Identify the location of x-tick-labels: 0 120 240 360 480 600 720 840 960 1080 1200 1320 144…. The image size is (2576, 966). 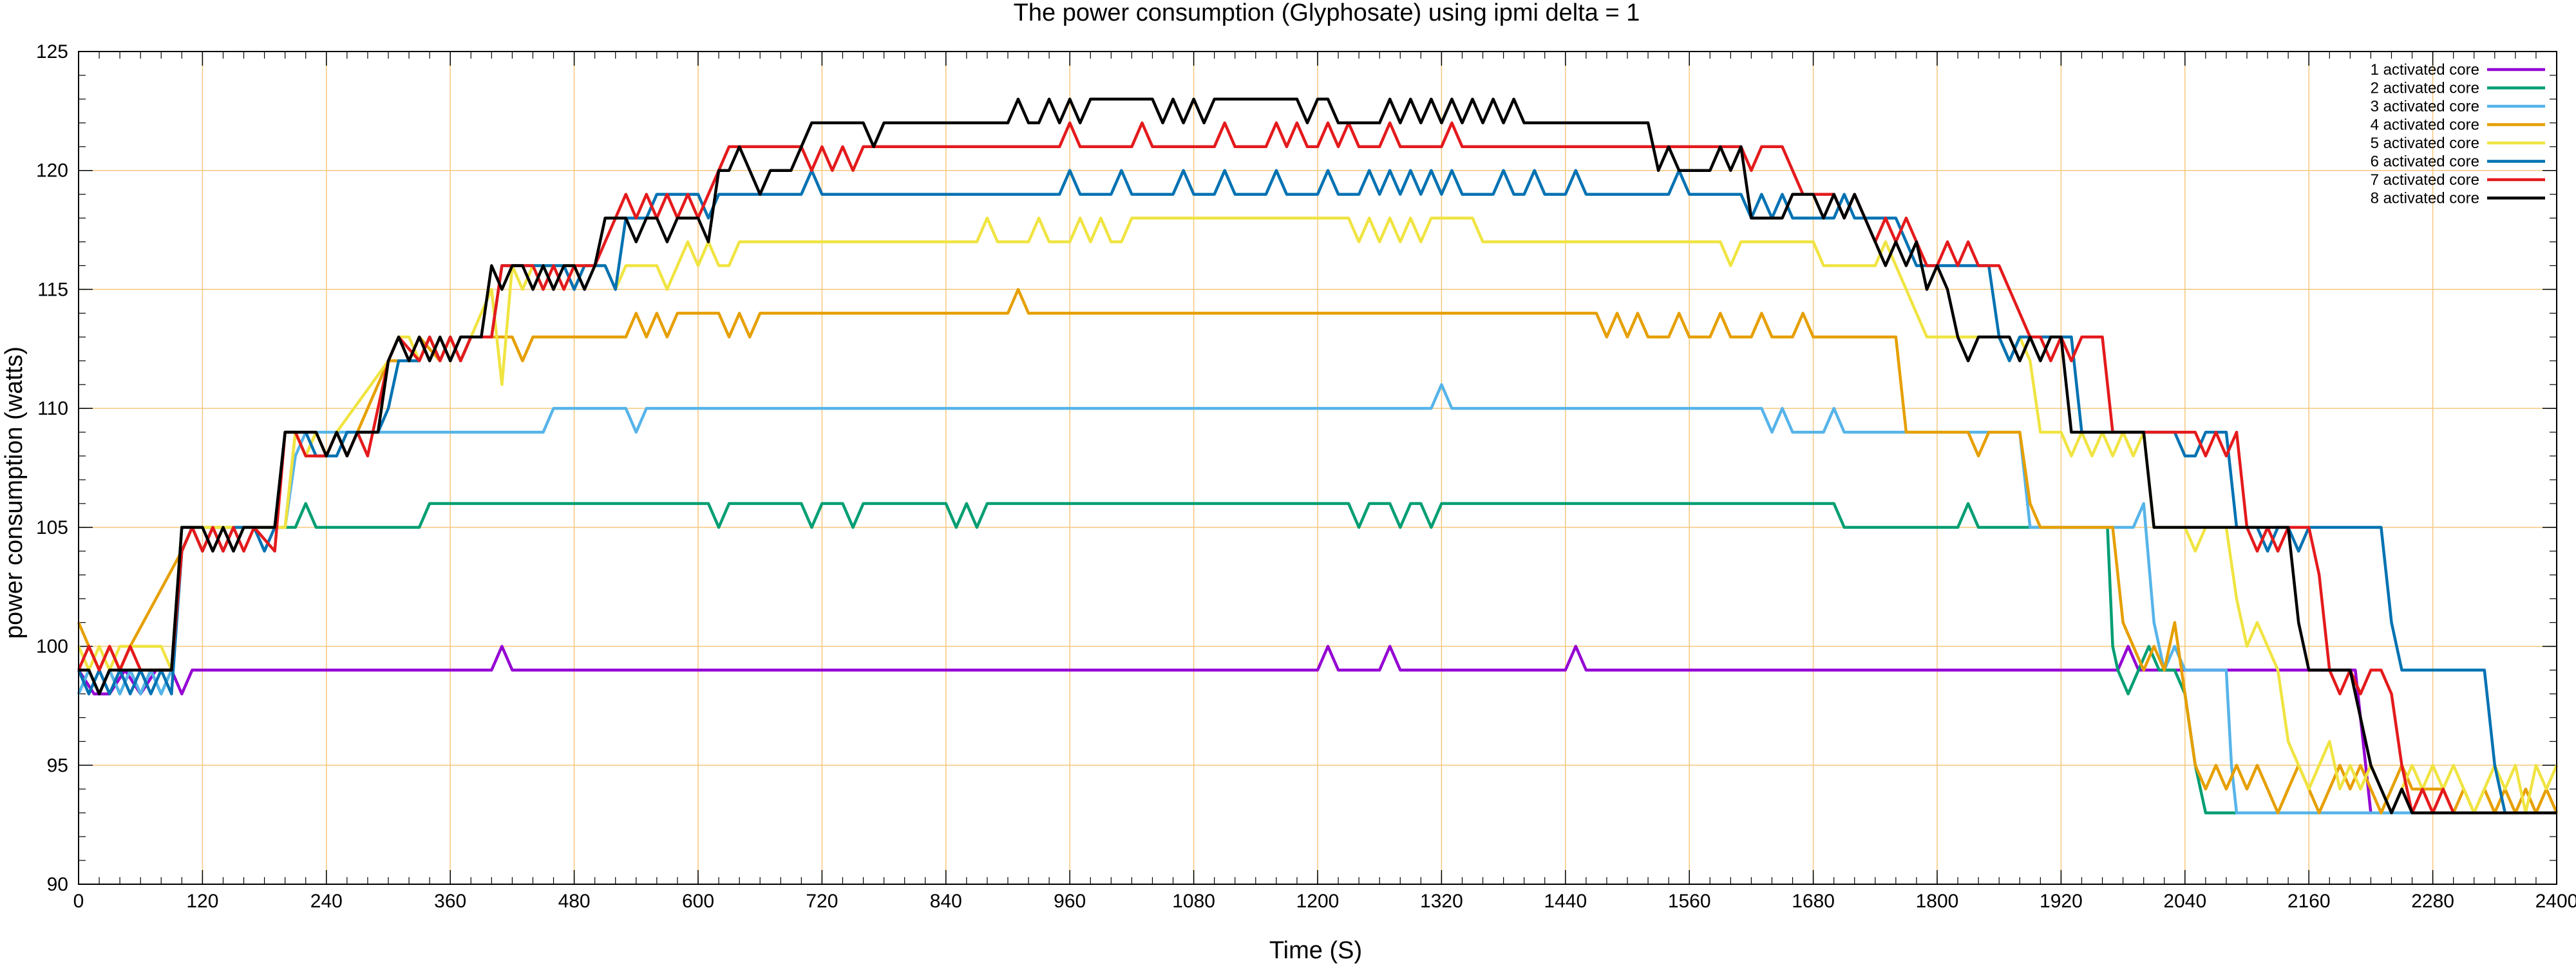
(1324, 902).